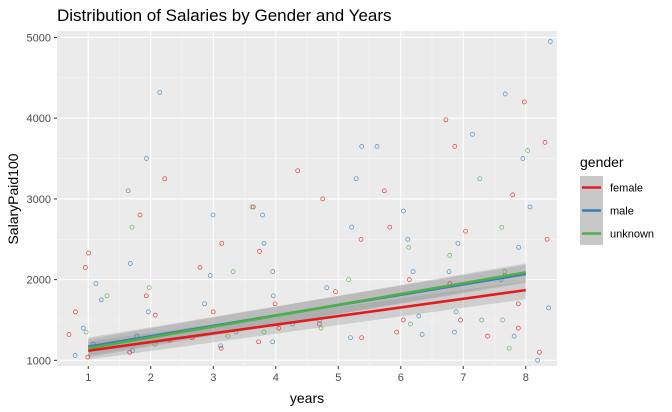 The width and height of the screenshot is (672, 412). What do you see at coordinates (39, 200) in the screenshot?
I see `y-tick-label: 3000` at bounding box center [39, 200].